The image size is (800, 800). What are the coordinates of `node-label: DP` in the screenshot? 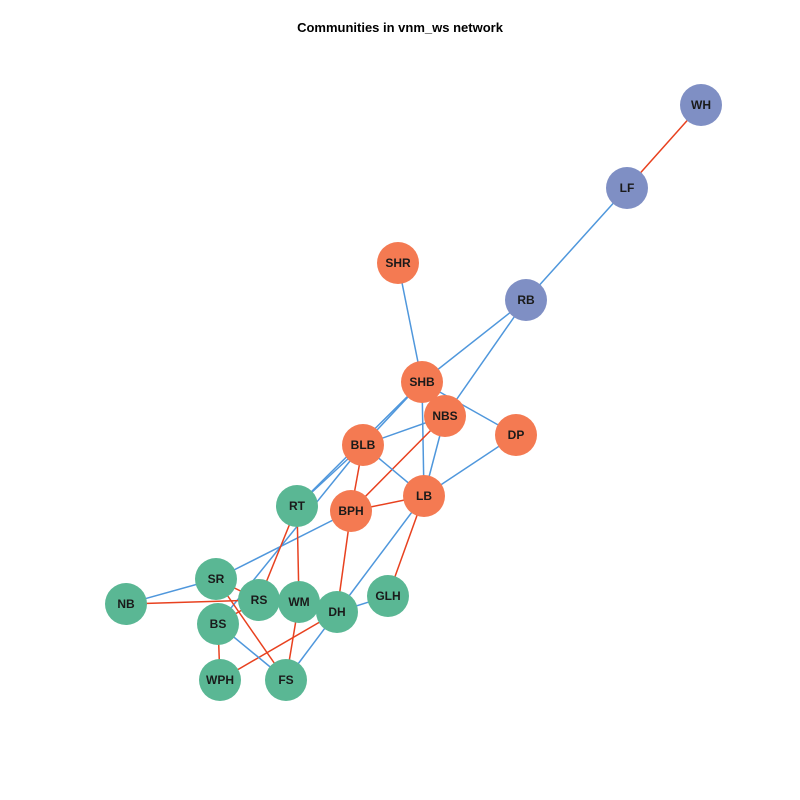 It's located at (516, 435).